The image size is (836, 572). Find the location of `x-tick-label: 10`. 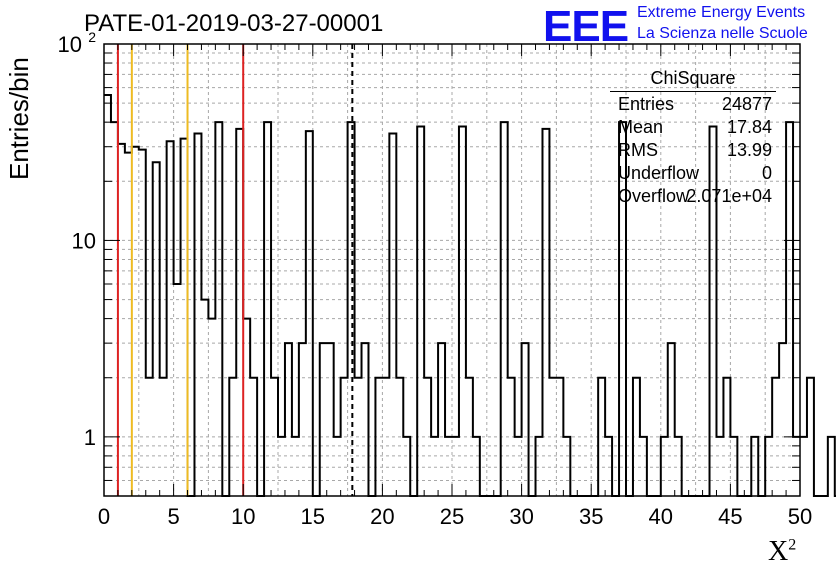

x-tick-label: 10 is located at coordinates (243, 516).